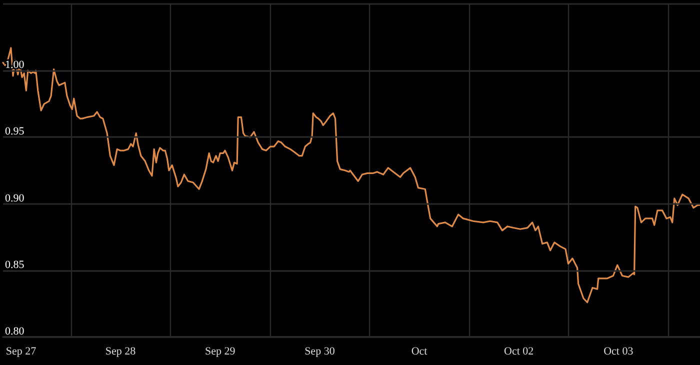  Describe the element at coordinates (15, 264) in the screenshot. I see `y-tick-label: 0.85` at that location.